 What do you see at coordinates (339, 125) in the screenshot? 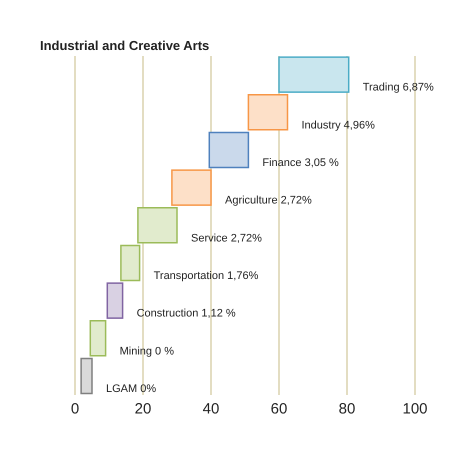
I see `y-tick-label: Industry 4,96%` at bounding box center [339, 125].